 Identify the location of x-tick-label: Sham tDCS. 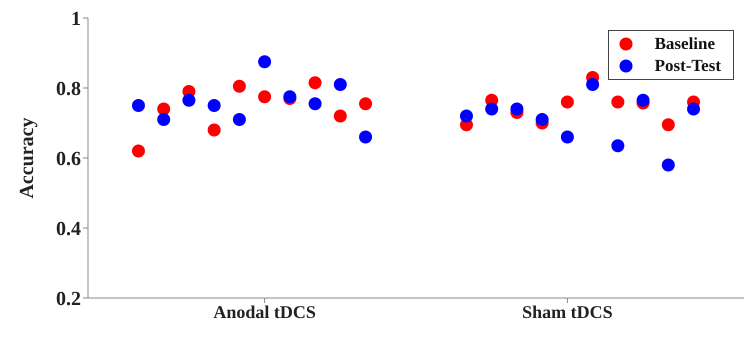
(567, 312).